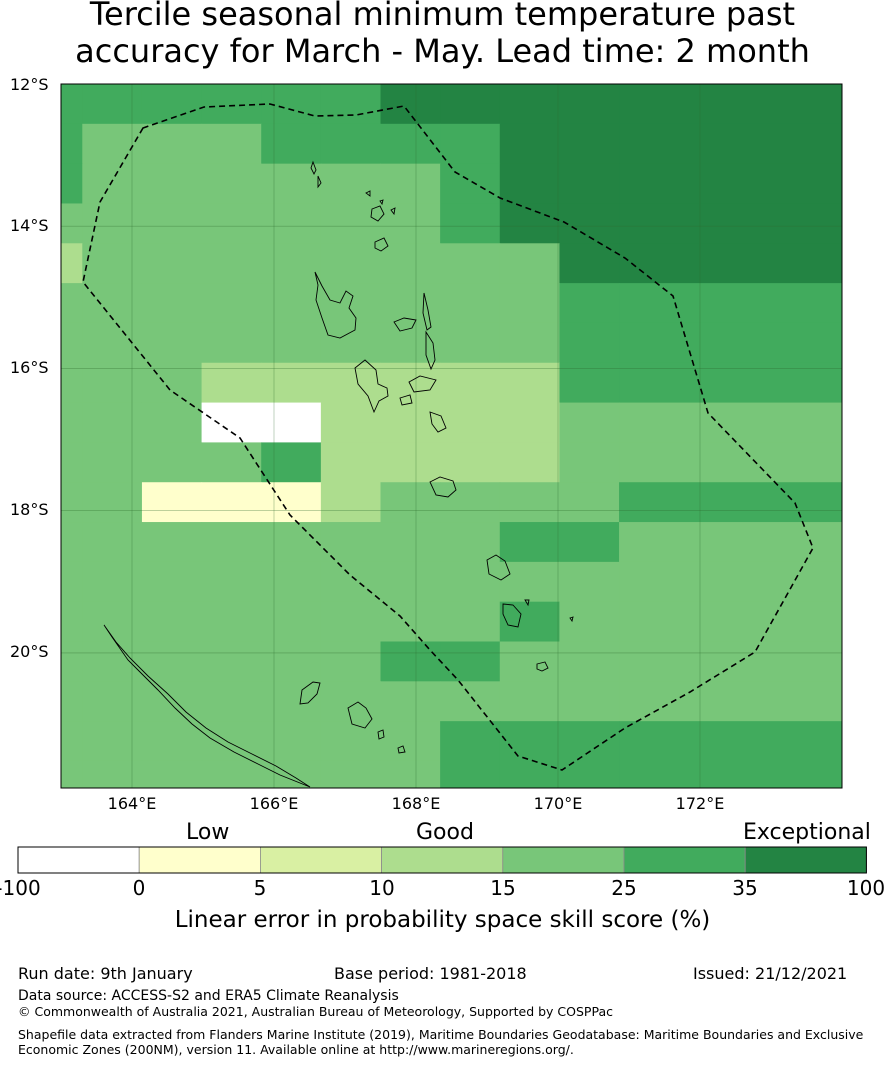  Describe the element at coordinates (512, 615) in the screenshot. I see `island-tanna` at that location.